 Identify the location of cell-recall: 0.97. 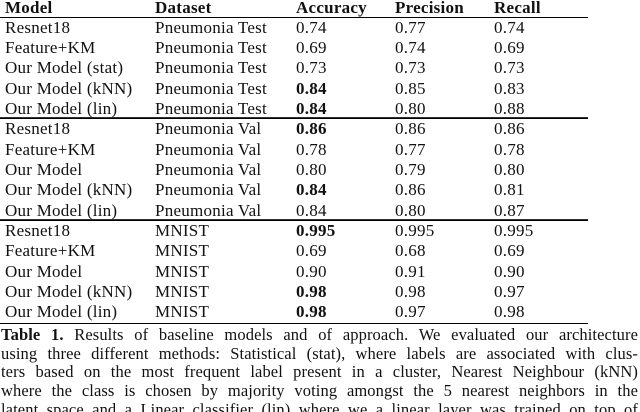
(509, 292).